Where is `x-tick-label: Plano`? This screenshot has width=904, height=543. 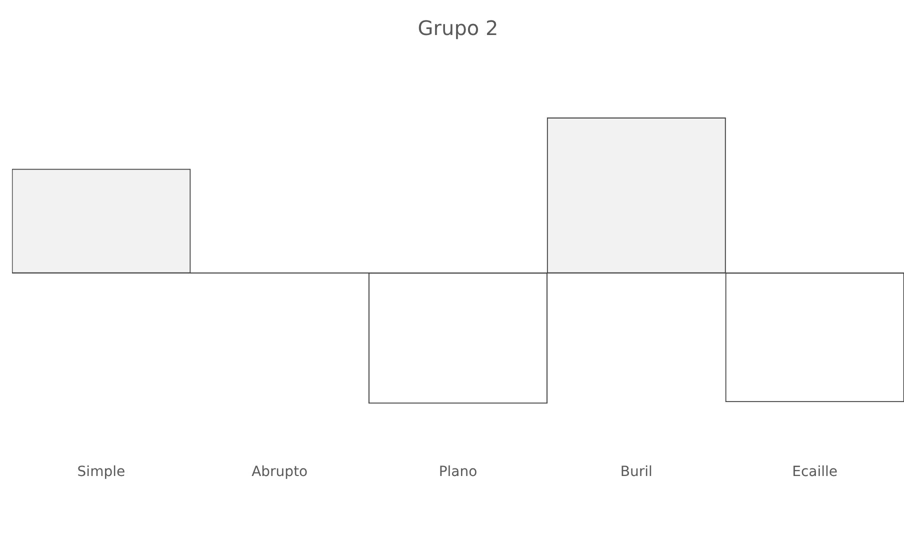 x-tick-label: Plano is located at coordinates (458, 472).